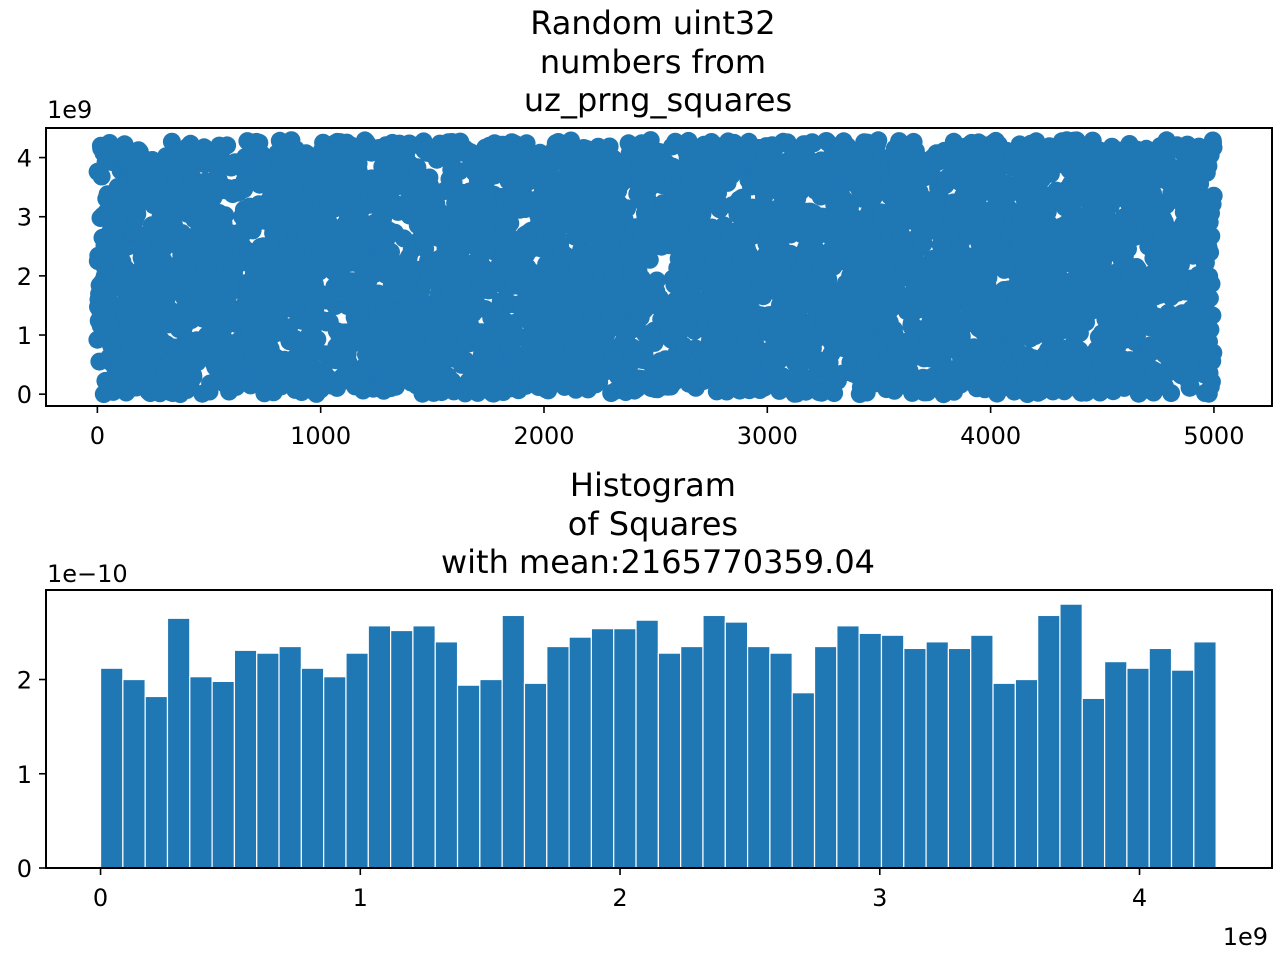  I want to click on scatter-title-line: numbers from, so click(658, 62).